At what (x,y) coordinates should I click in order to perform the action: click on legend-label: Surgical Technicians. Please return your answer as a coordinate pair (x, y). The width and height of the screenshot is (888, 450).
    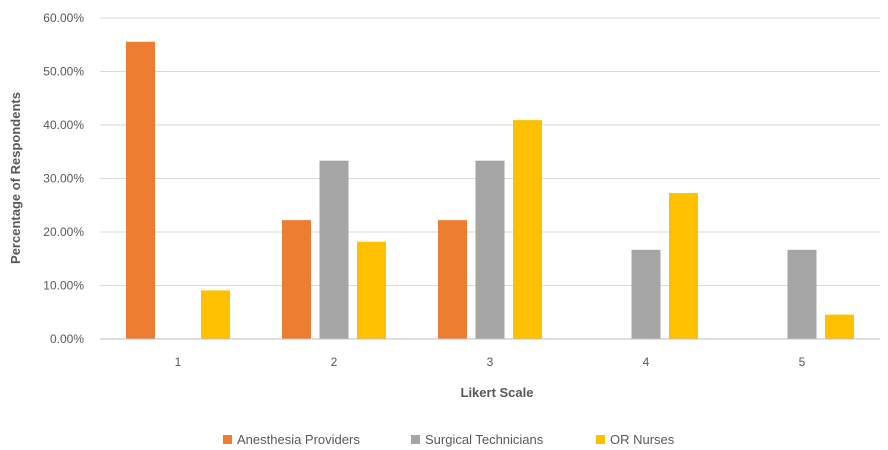
    Looking at the image, I should click on (484, 439).